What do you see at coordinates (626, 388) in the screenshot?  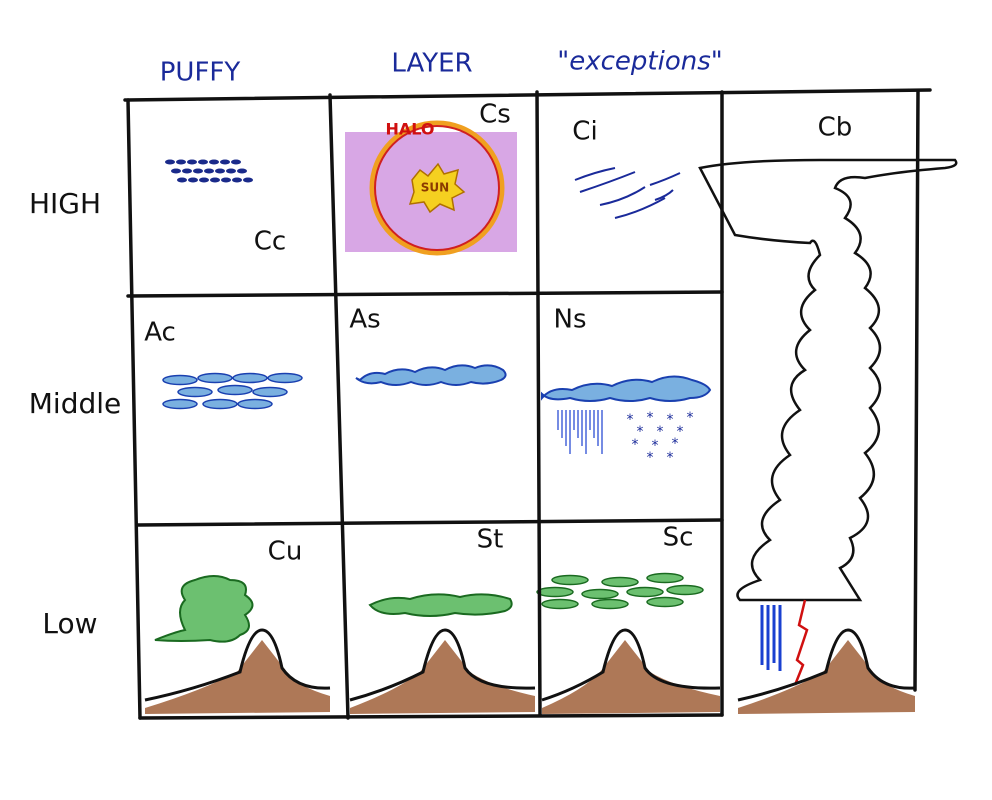 I see `nimbostratus` at bounding box center [626, 388].